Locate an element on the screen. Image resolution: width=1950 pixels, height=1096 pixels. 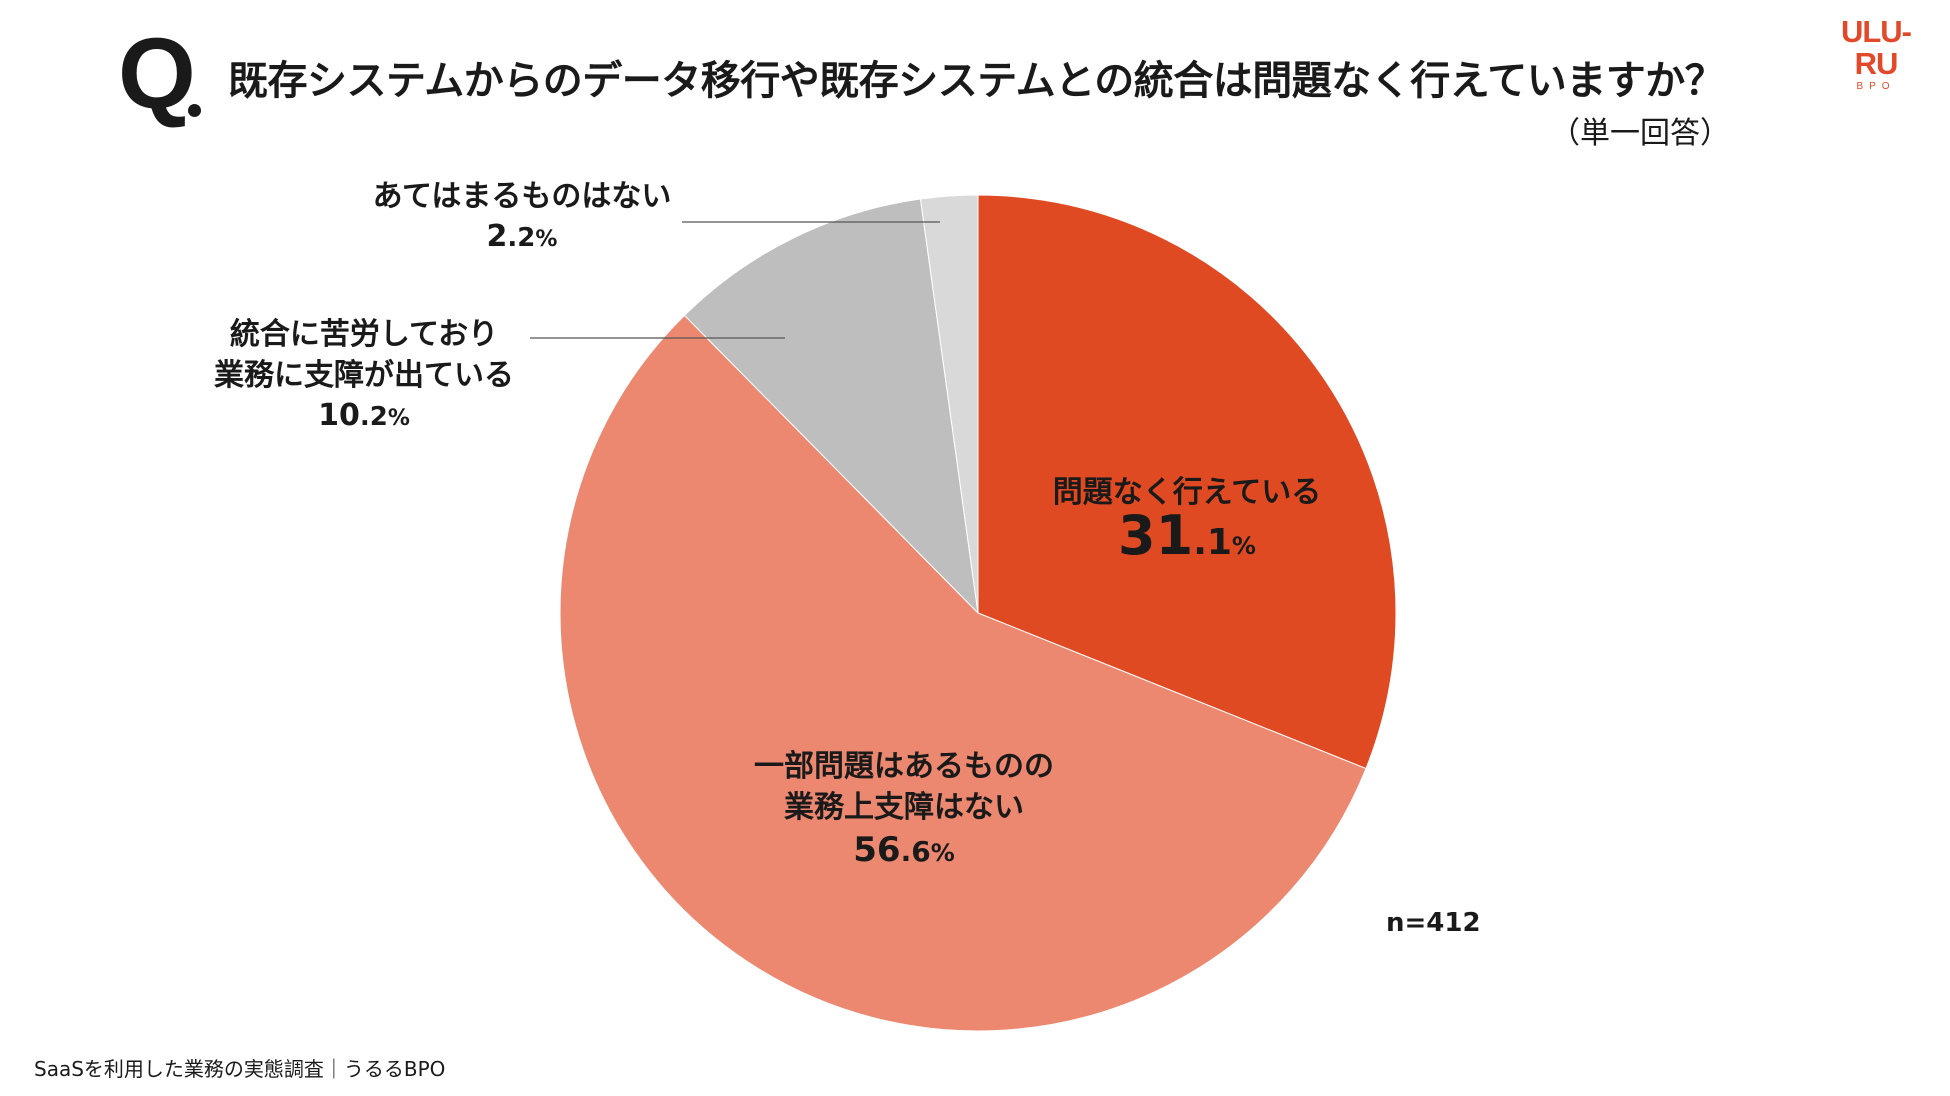
slice-label-none-apply-line-1: あてはまるものはない is located at coordinates (522, 196).